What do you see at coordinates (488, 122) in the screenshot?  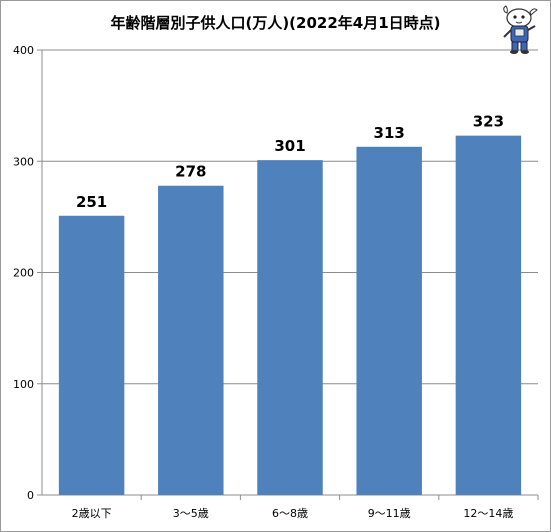 I see `data-label: 323` at bounding box center [488, 122].